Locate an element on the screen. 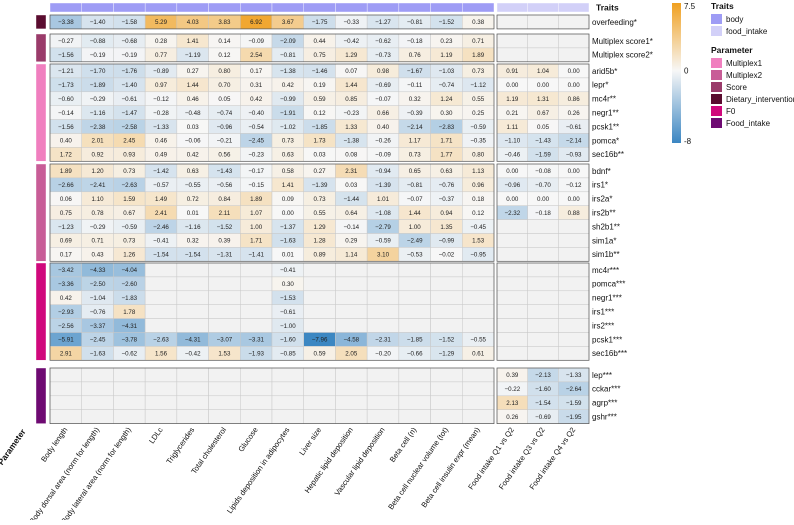 The image size is (794, 525). cell-value-label: 1.13 is located at coordinates (478, 171).